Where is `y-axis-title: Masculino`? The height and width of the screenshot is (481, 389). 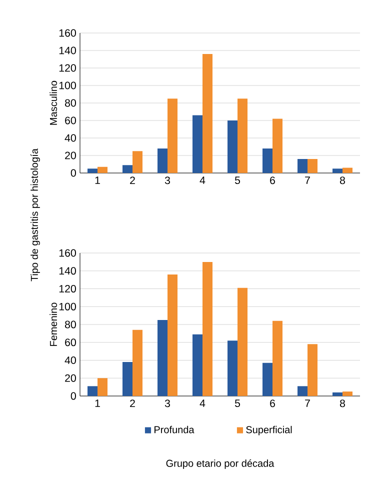
y-axis-title: Masculino is located at coordinates (54, 102).